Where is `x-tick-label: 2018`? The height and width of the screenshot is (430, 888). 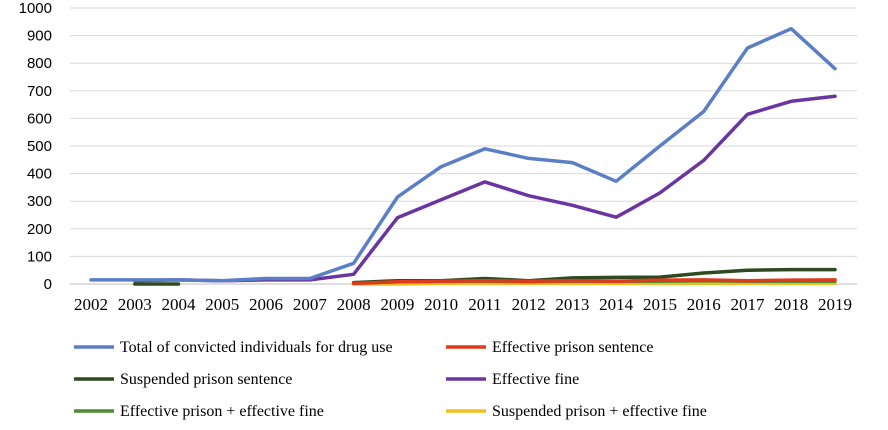
x-tick-label: 2018 is located at coordinates (791, 304).